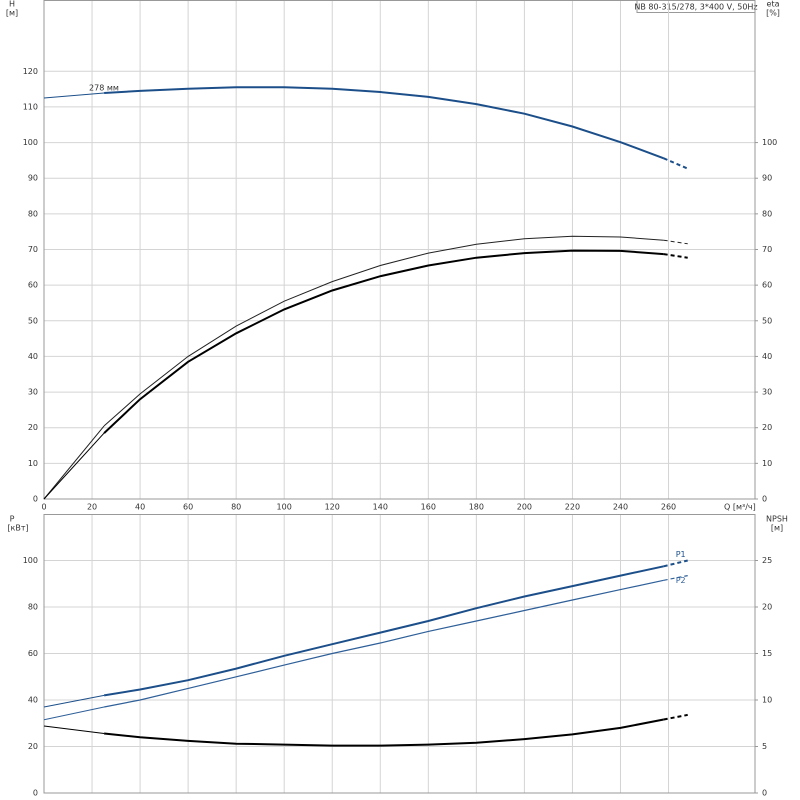 Image resolution: width=800 pixels, height=800 pixels. I want to click on curve-label: P1, so click(681, 554).